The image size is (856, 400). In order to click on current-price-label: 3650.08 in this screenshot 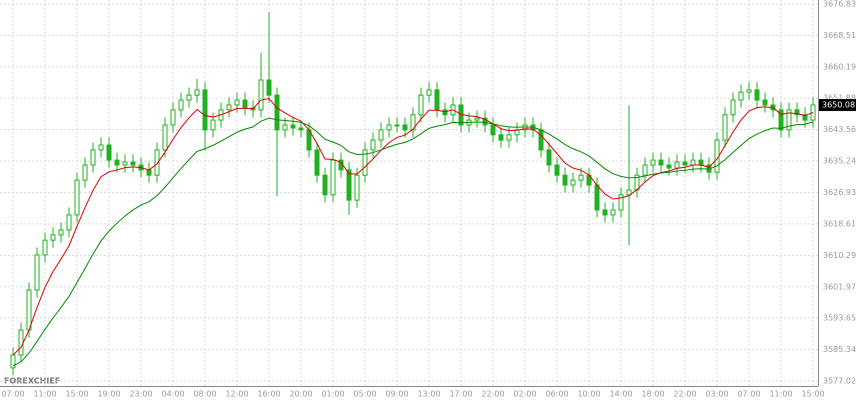, I will do `click(838, 105)`.